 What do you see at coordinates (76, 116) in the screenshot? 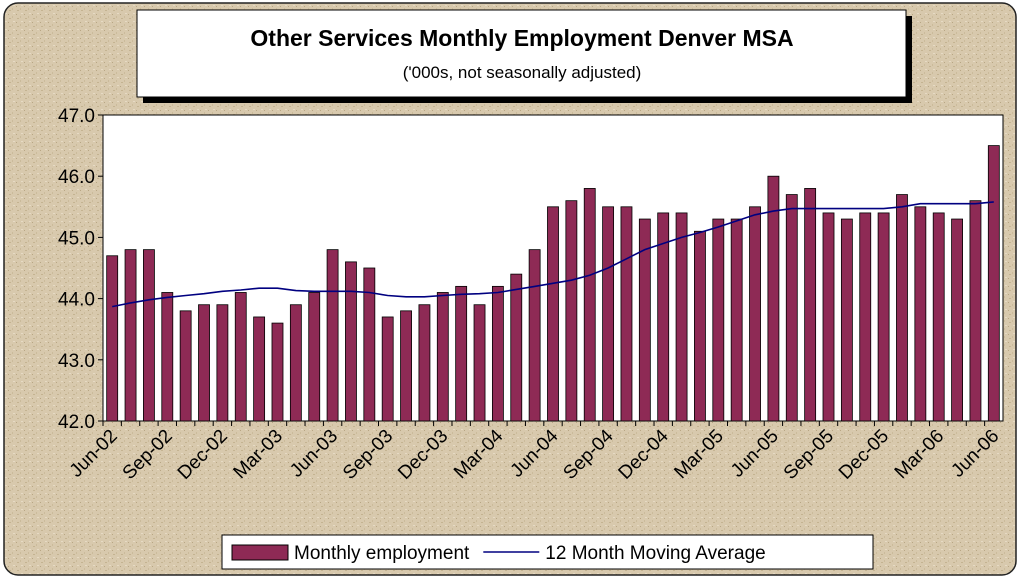
I see `y-tick-label: 47.0` at bounding box center [76, 116].